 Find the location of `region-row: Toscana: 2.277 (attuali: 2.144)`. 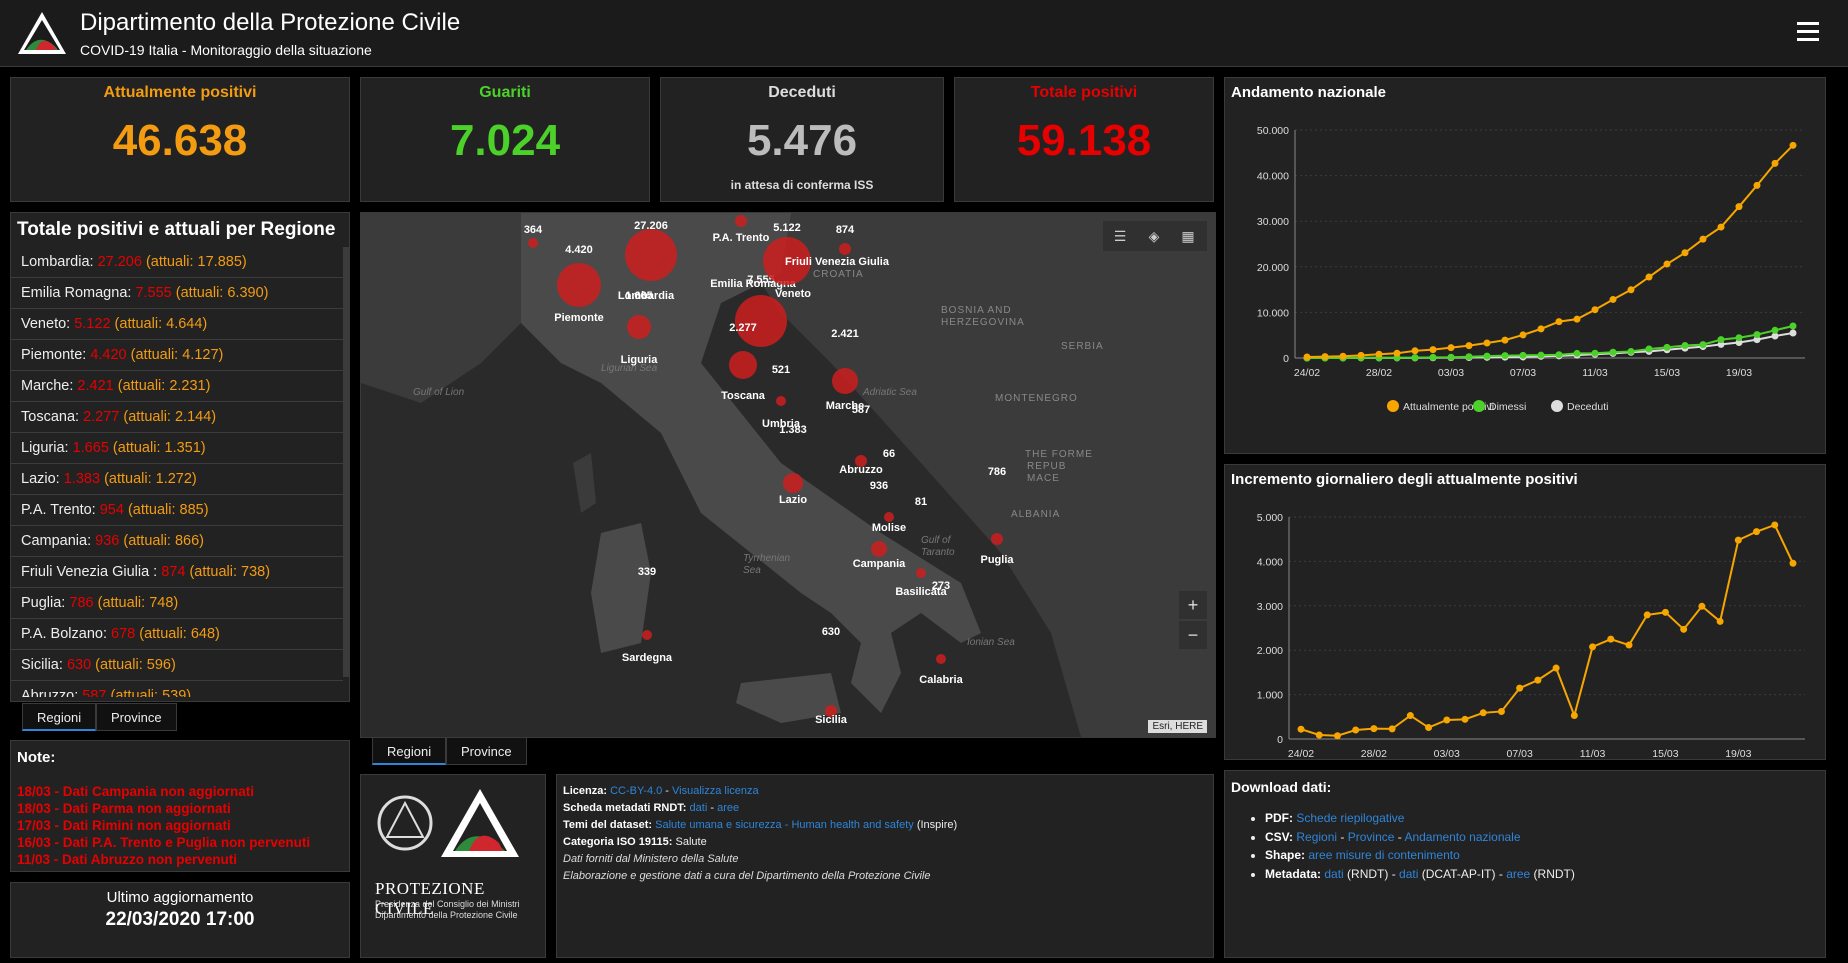

region-row: Toscana: 2.277 (attuali: 2.144) is located at coordinates (177, 417).